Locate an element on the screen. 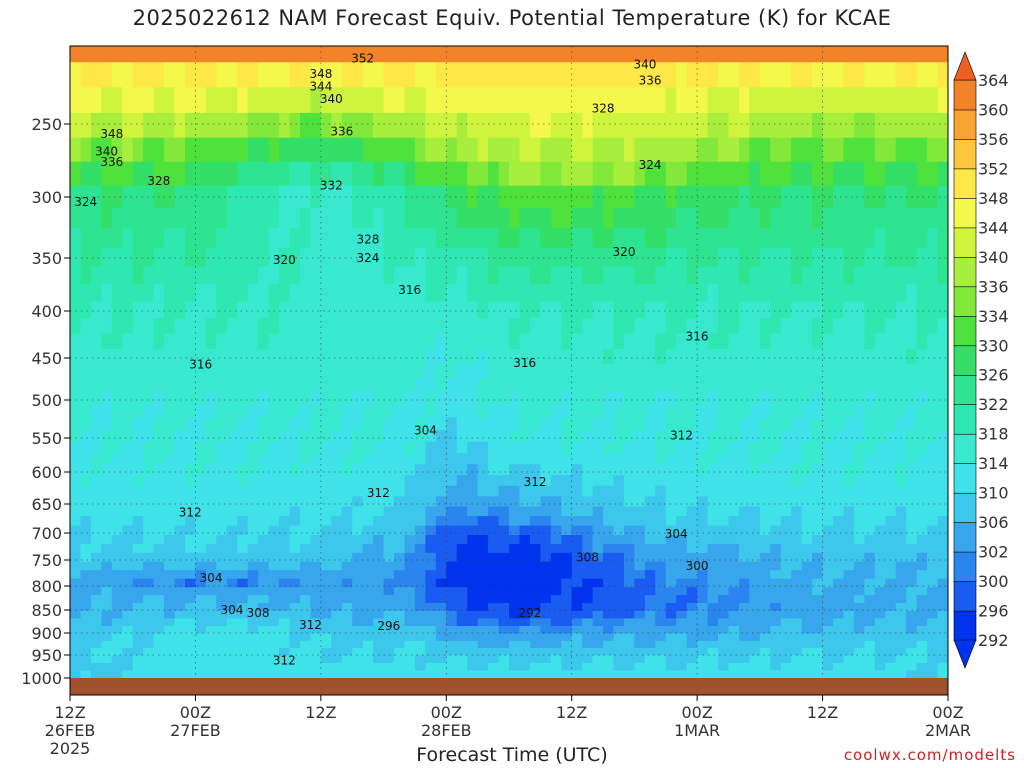  y-tick-label: 650 is located at coordinates (46, 504).